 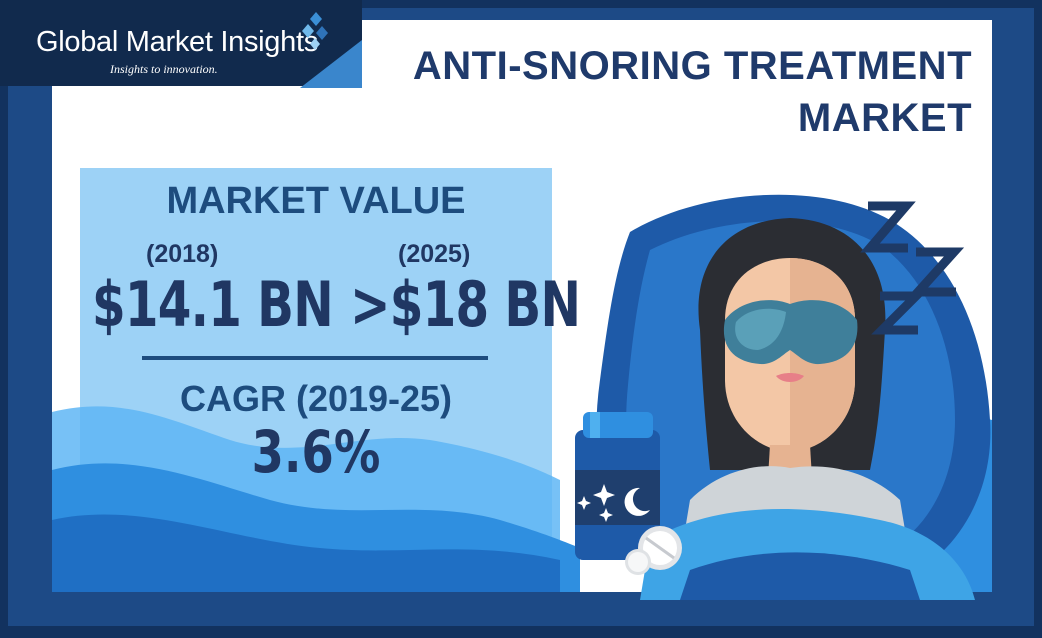 What do you see at coordinates (465, 304) in the screenshot?
I see `value-2025: >$18 BN` at bounding box center [465, 304].